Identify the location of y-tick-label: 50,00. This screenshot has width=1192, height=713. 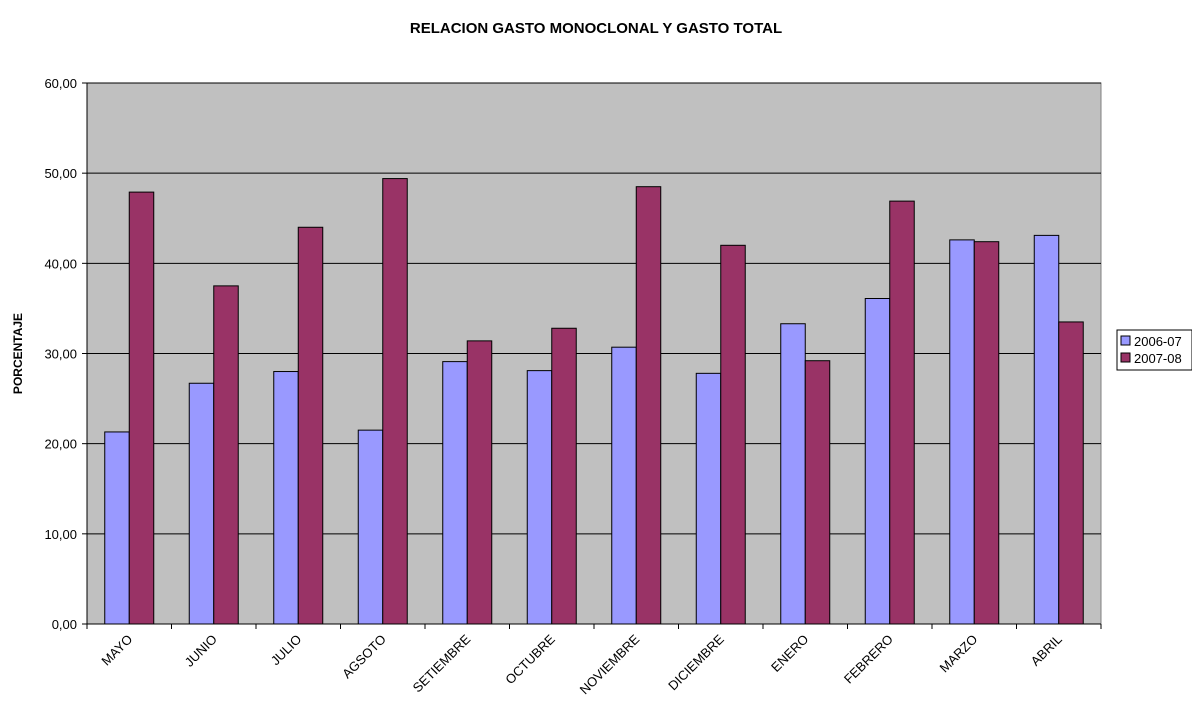
(60, 173).